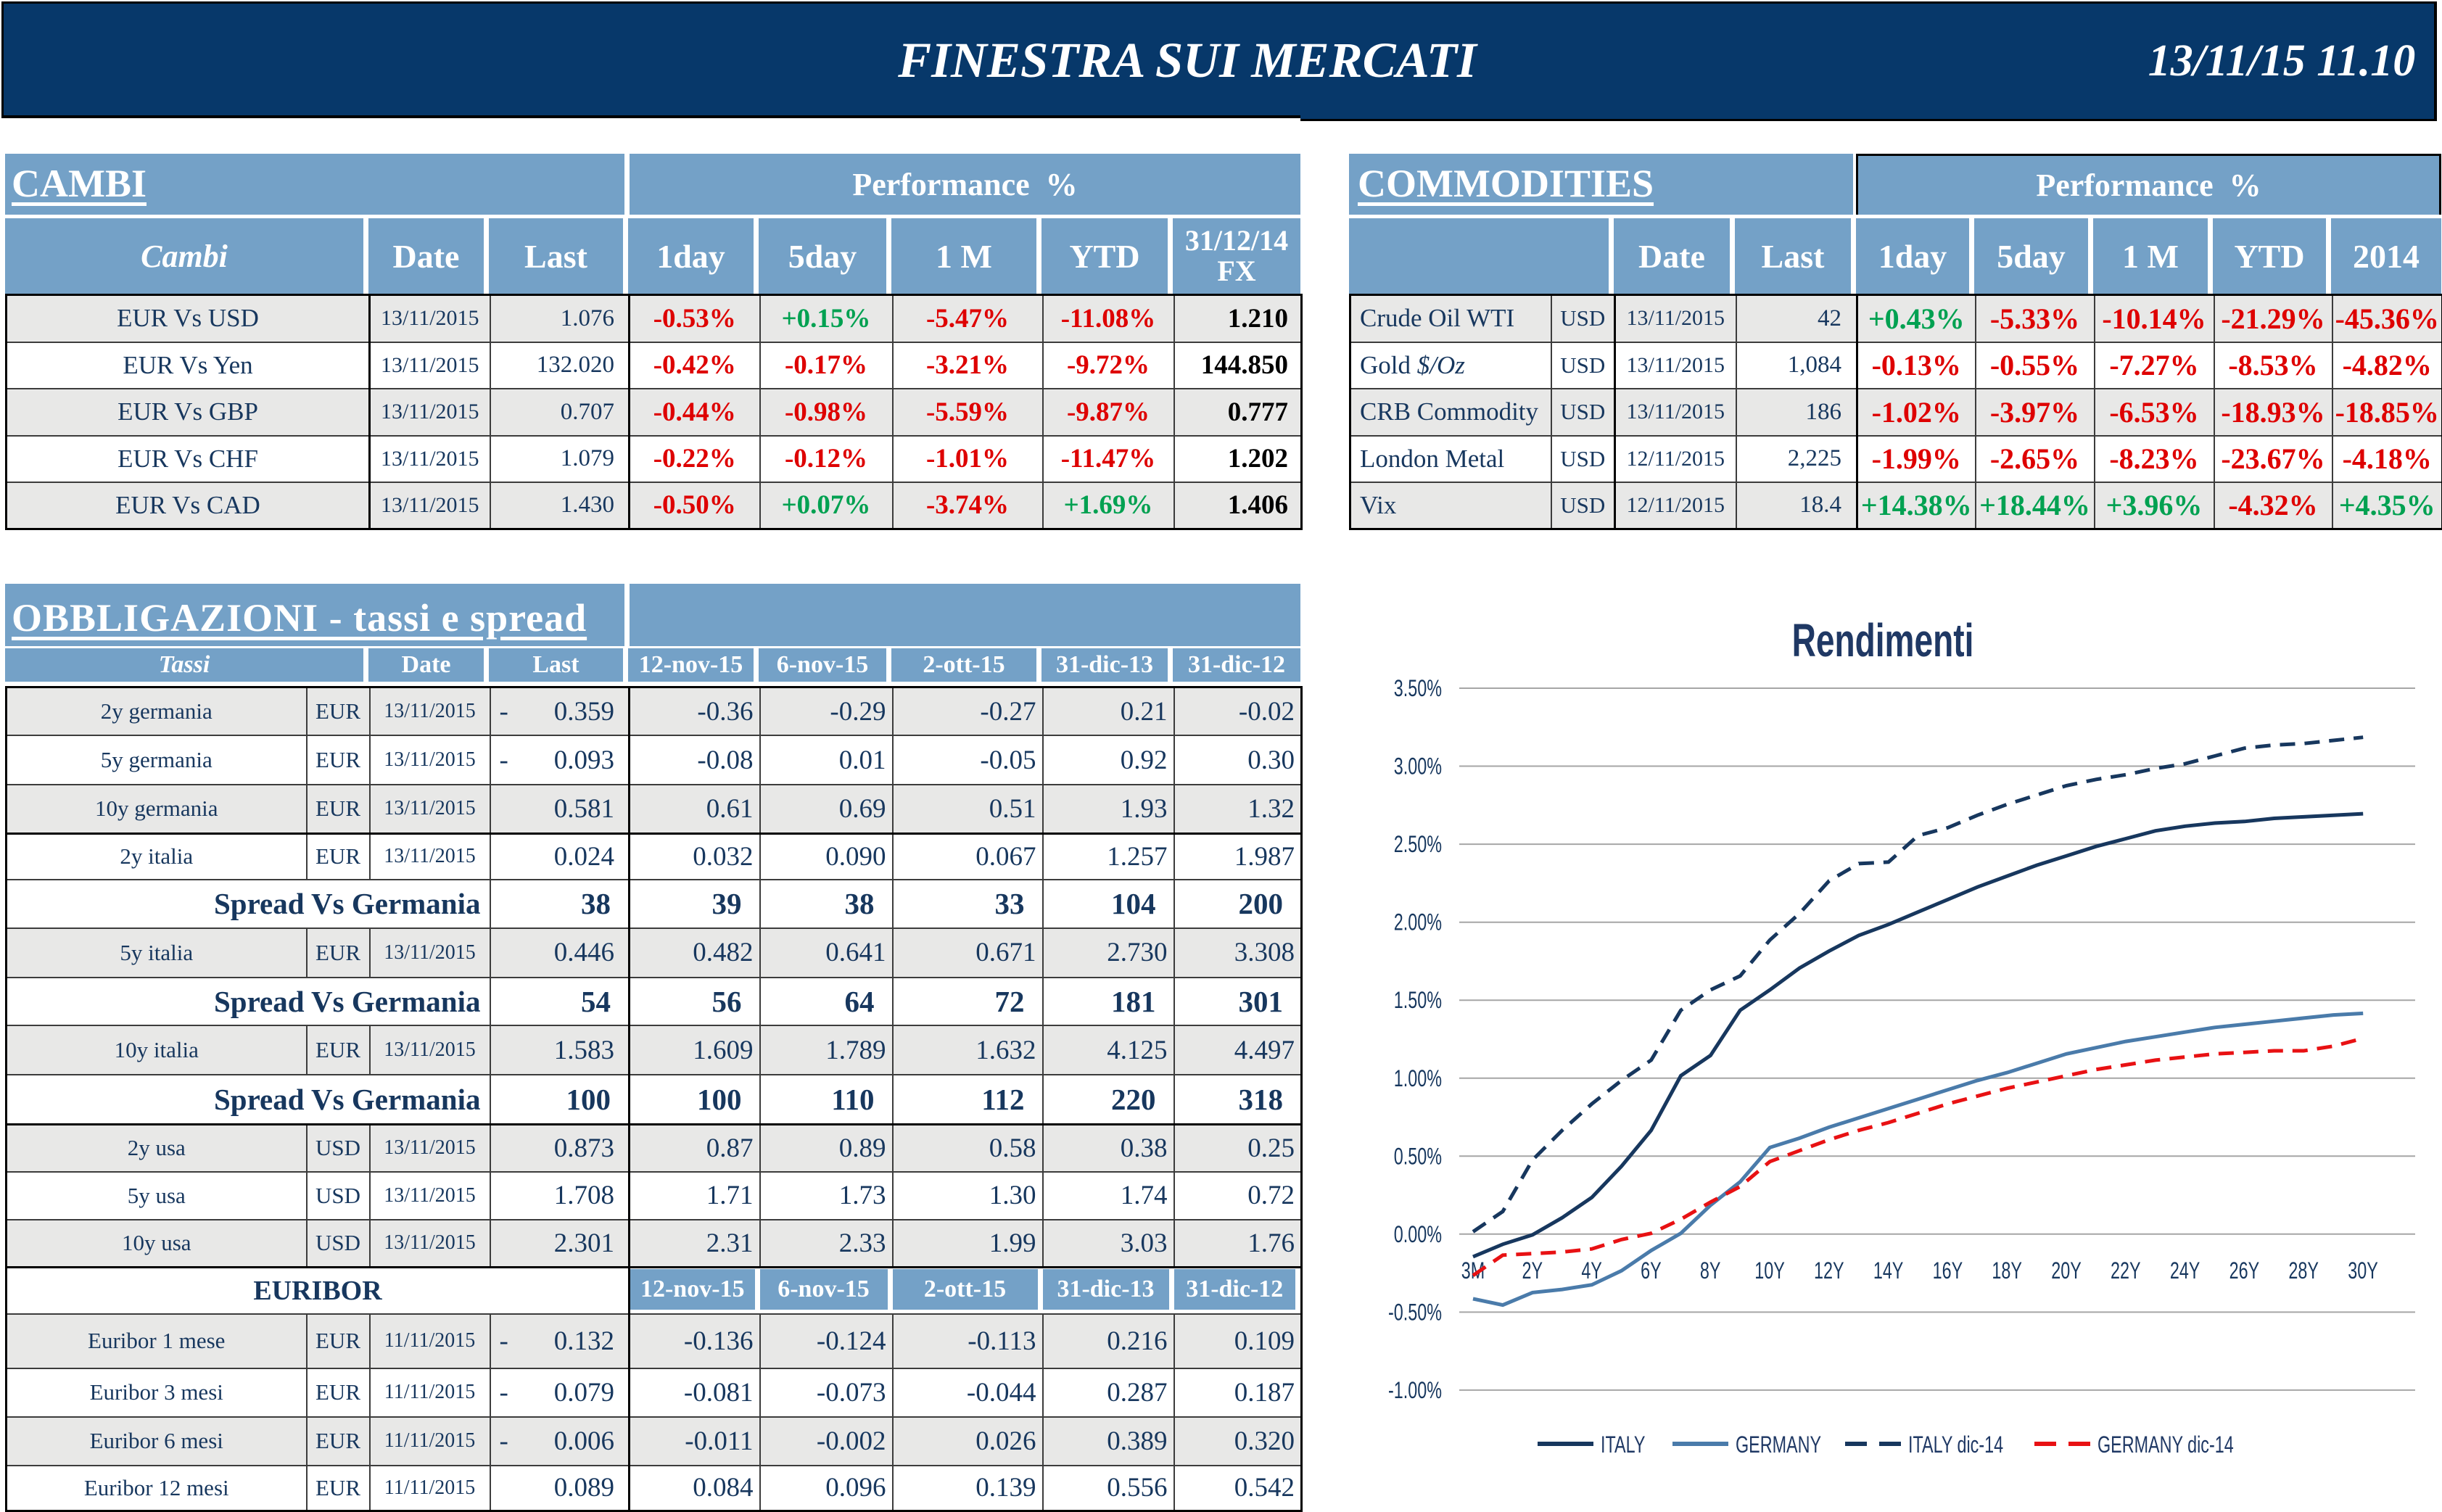  What do you see at coordinates (1592, 1270) in the screenshot?
I see `svg-text: 4Y` at bounding box center [1592, 1270].